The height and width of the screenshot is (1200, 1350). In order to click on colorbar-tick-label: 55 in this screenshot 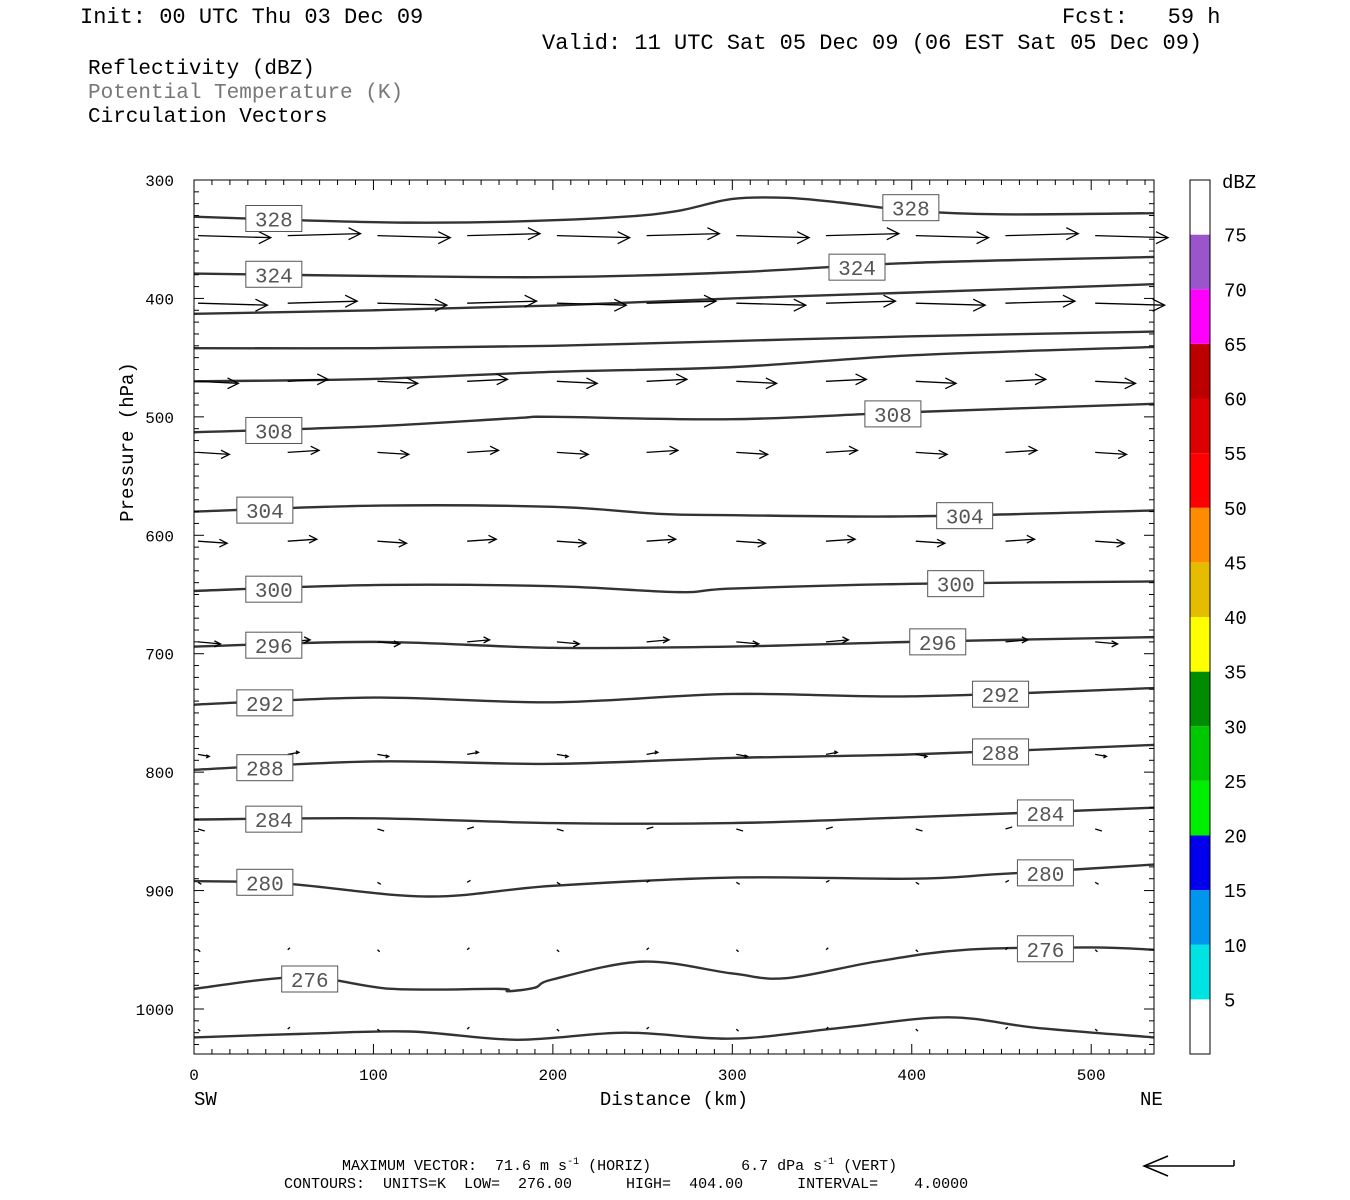, I will do `click(1235, 455)`.